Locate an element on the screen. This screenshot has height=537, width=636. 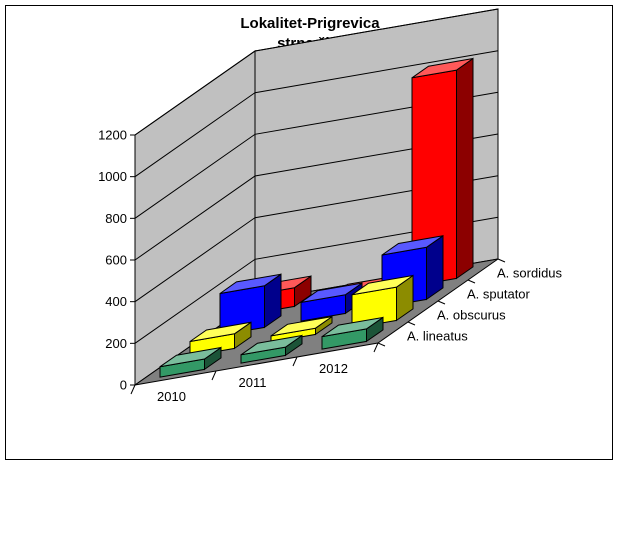
series-label: A. obscurus is located at coordinates (471, 315).